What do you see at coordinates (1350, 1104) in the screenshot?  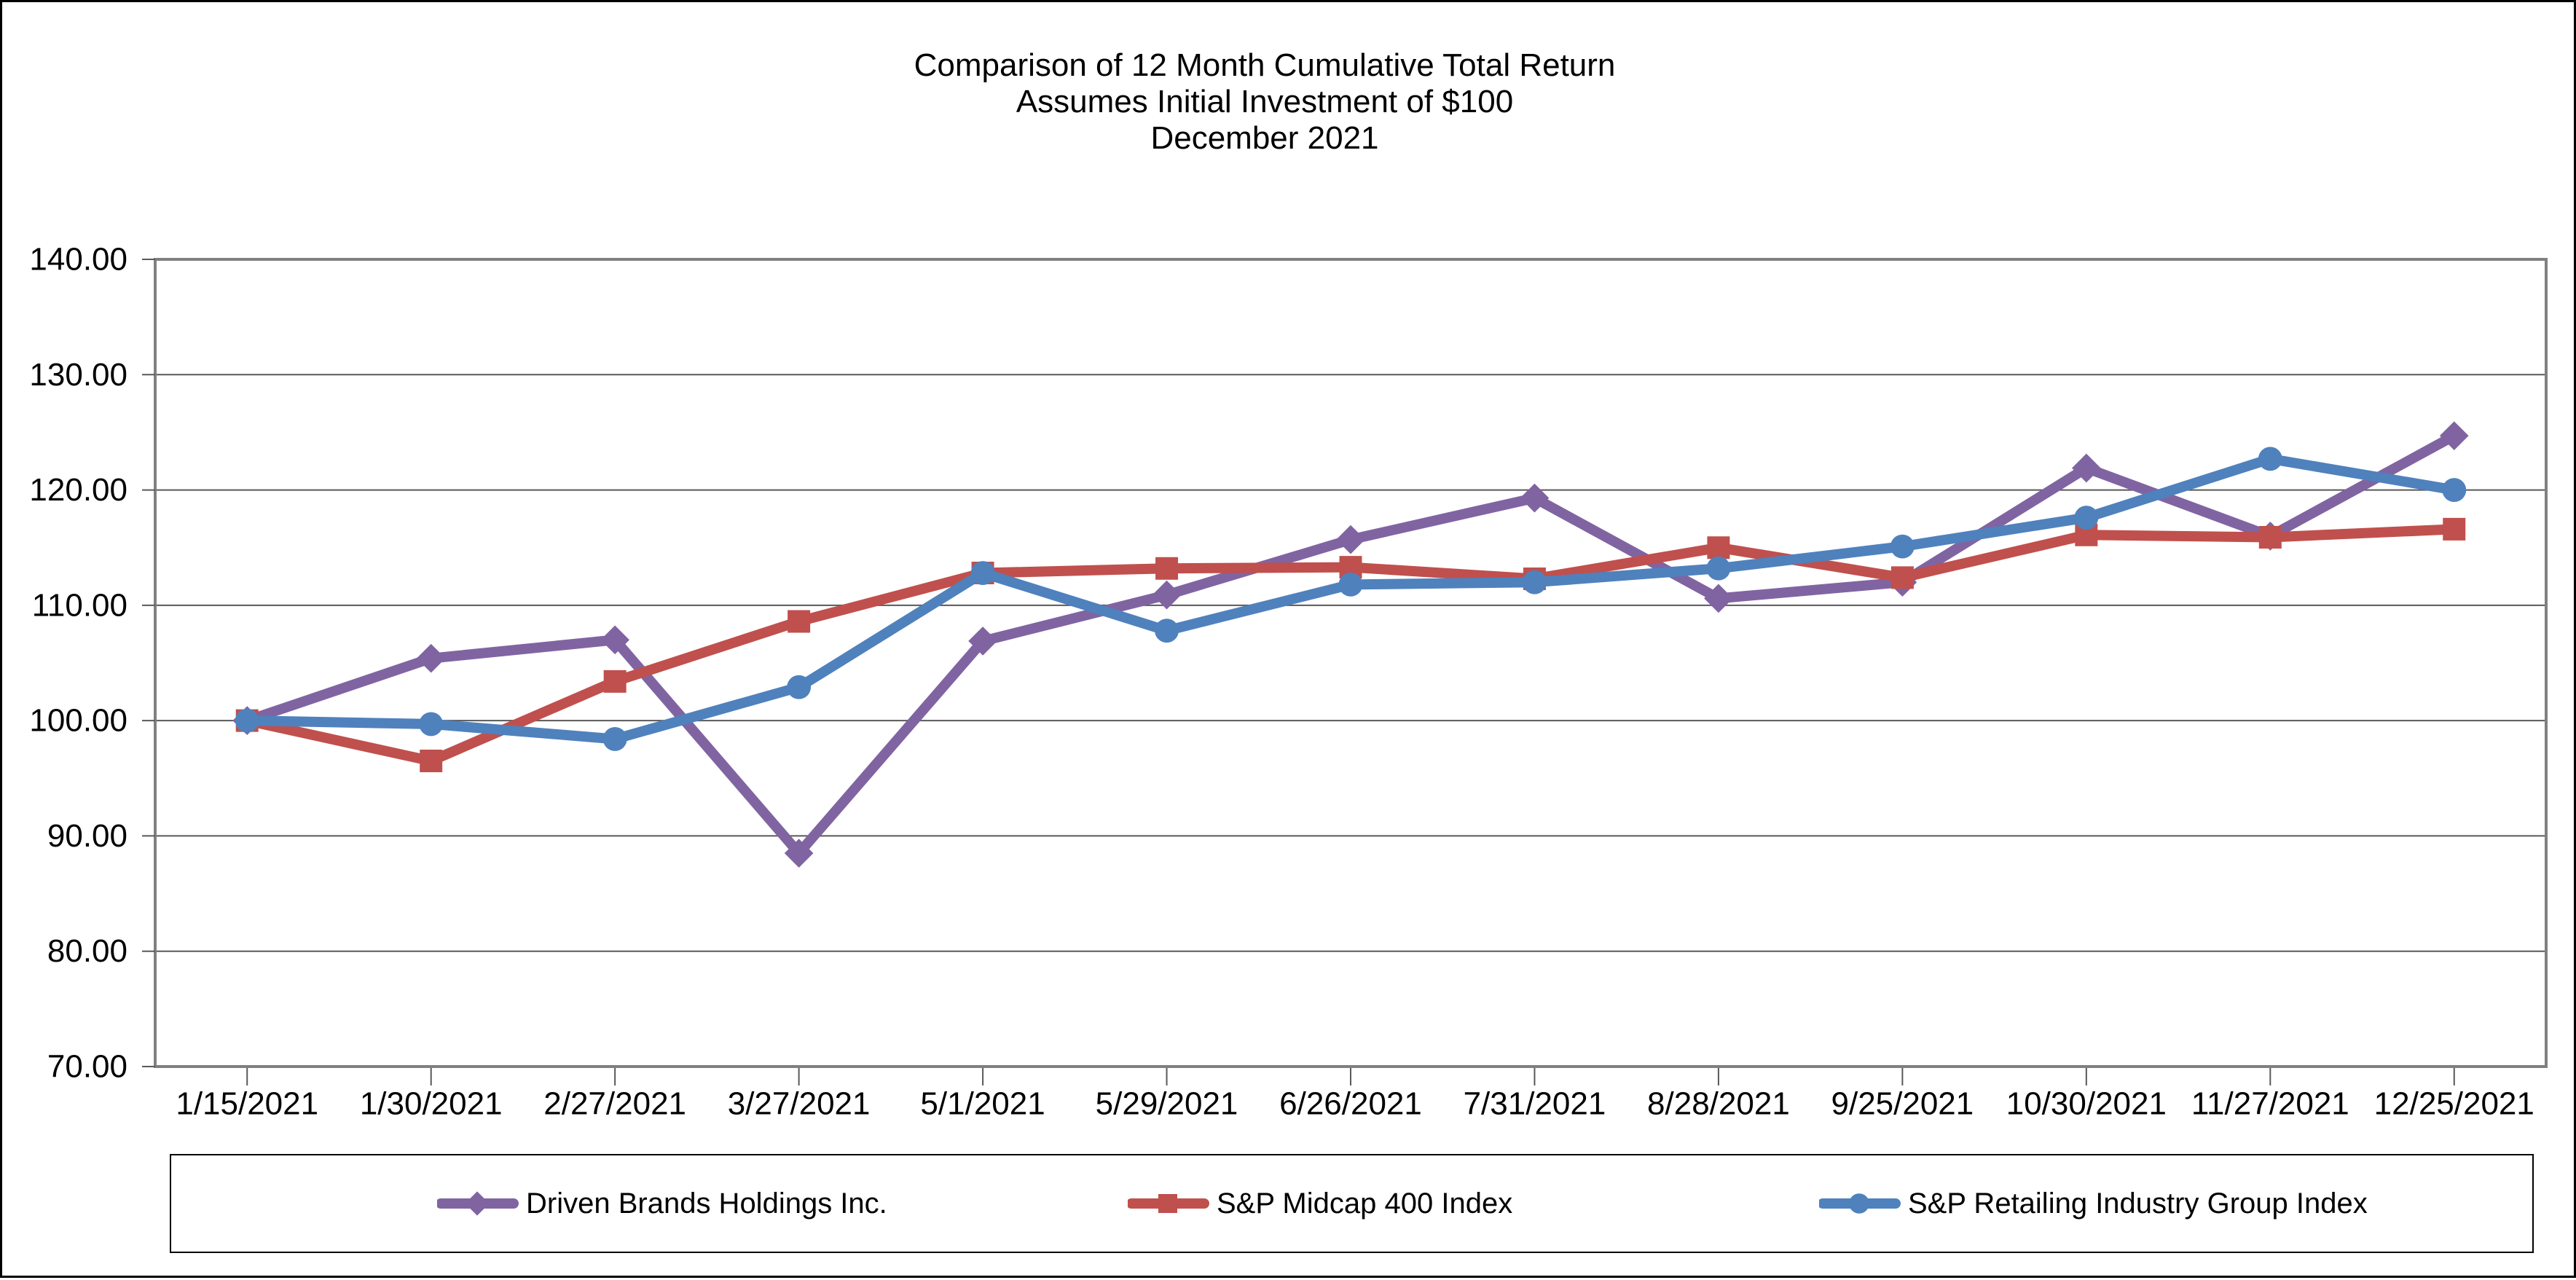 I see `x-axis-tick-label: 6/26/2021` at bounding box center [1350, 1104].